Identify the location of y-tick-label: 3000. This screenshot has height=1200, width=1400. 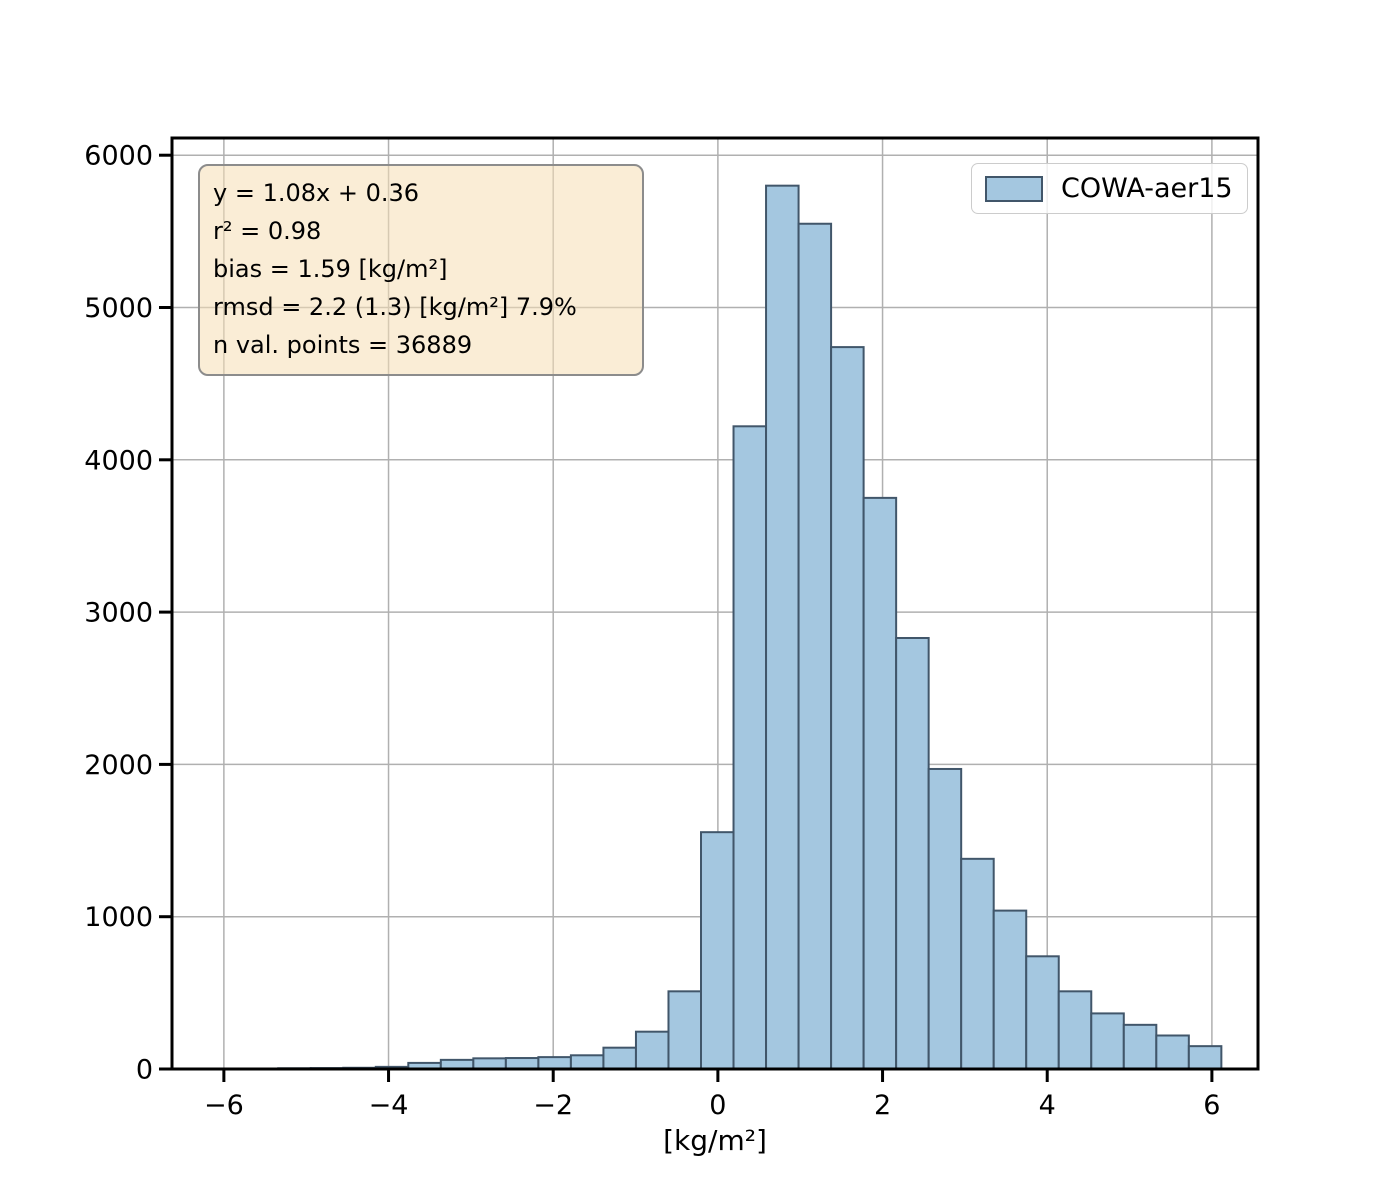
(118, 613).